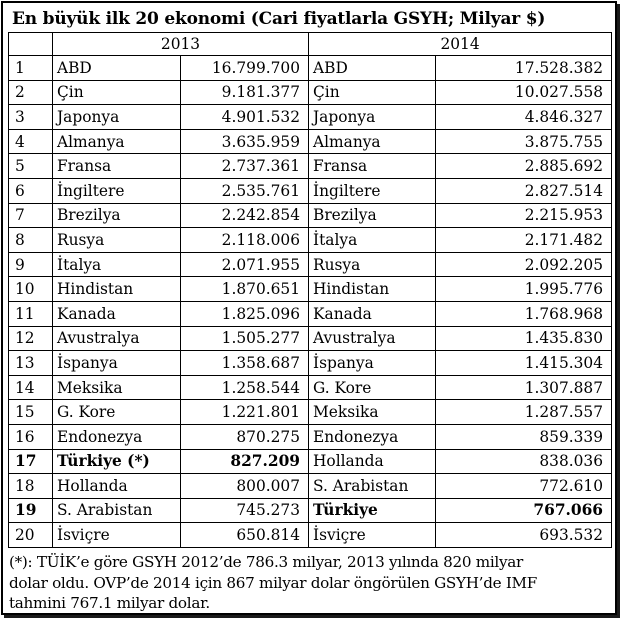 Image resolution: width=622 pixels, height=620 pixels. I want to click on gdp-2014-cell: 1.287.557, so click(524, 412).